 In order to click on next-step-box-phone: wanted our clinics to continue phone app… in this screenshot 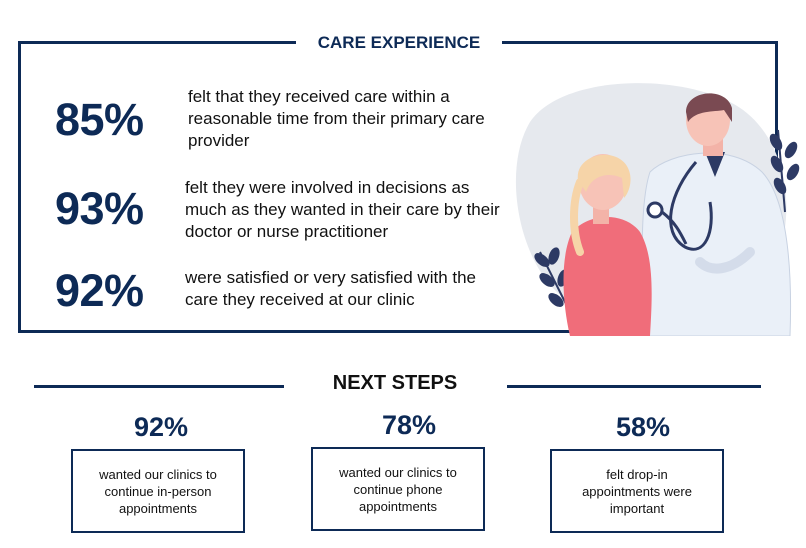, I will do `click(398, 489)`.